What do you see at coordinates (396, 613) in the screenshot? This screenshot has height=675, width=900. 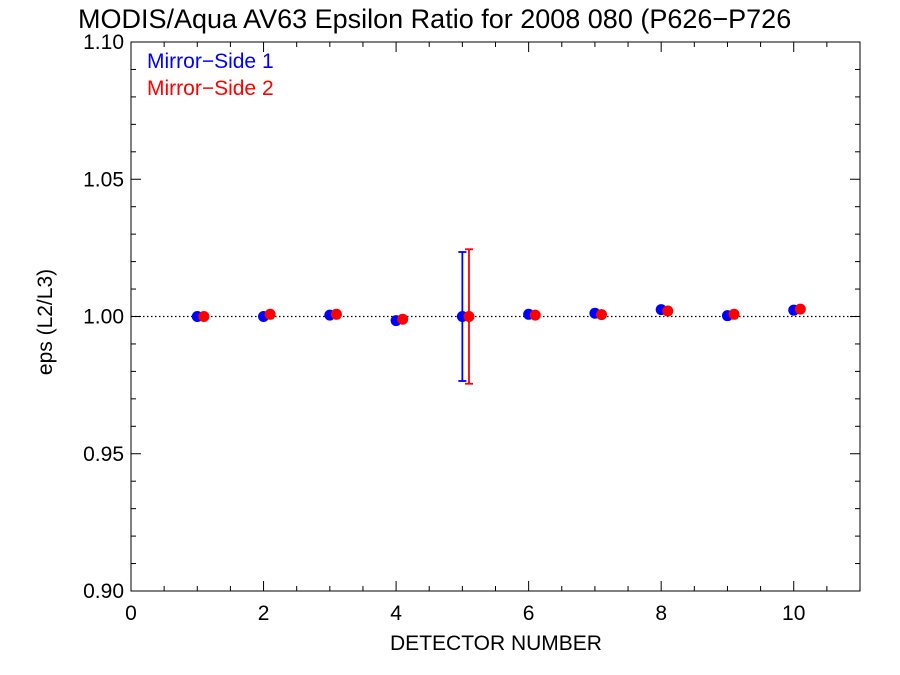 I see `x-tick-label: 4` at bounding box center [396, 613].